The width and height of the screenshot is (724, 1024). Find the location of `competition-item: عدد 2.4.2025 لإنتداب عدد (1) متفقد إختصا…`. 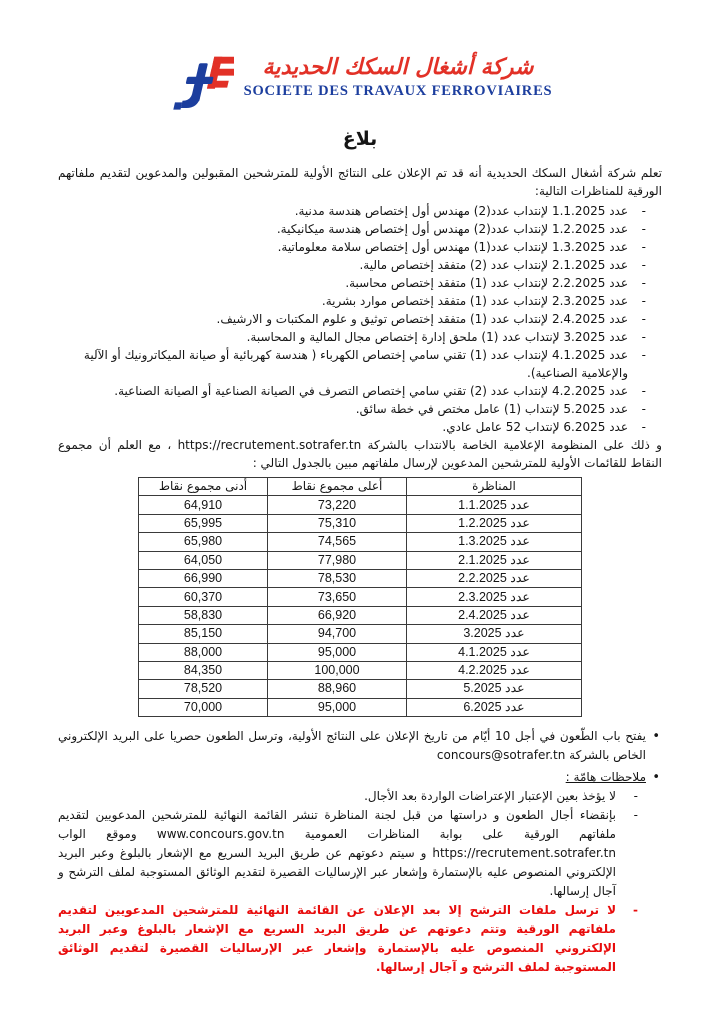

competition-item: عدد 2.4.2025 لإنتداب عدد (1) متفقد إختصا… is located at coordinates (360, 319).